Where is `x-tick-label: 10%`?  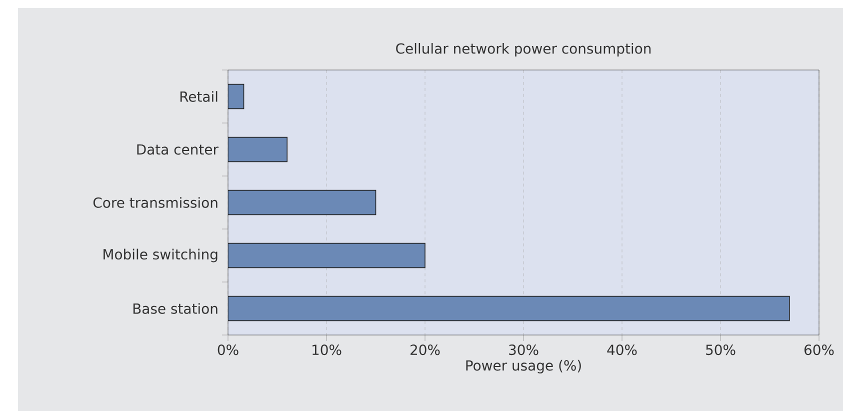 x-tick-label: 10% is located at coordinates (327, 350).